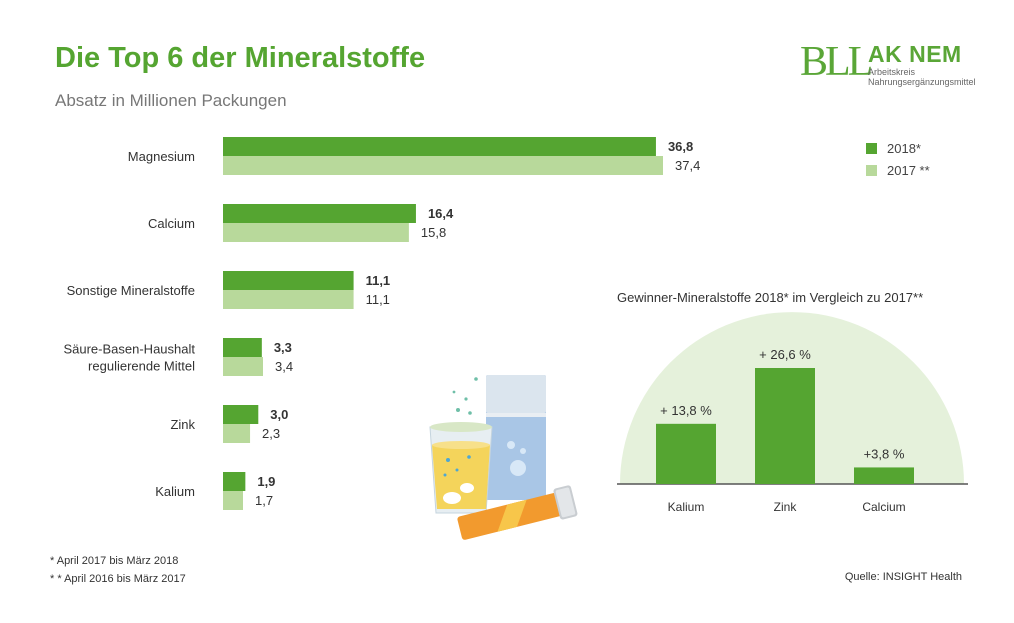 This screenshot has width=1014, height=623. I want to click on inset-value-label: + 13,8 %, so click(686, 410).